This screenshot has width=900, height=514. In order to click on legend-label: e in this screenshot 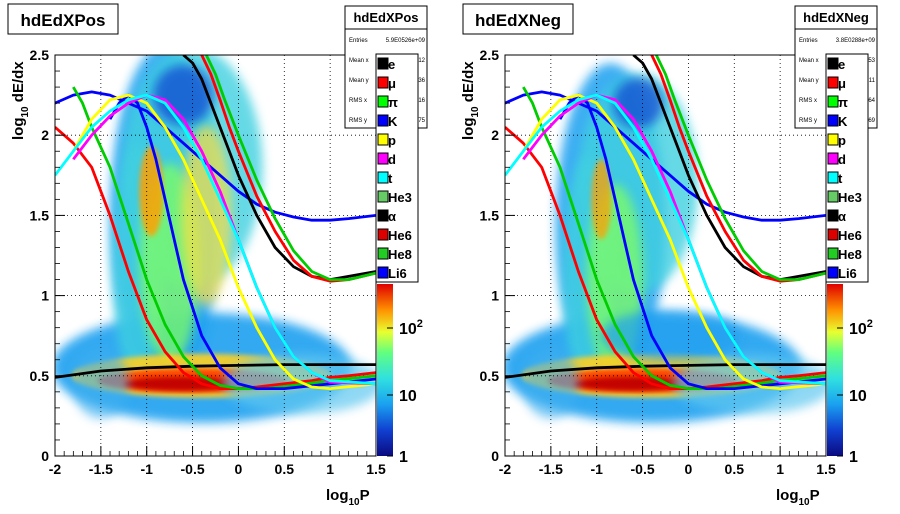, I will do `click(841, 64)`.